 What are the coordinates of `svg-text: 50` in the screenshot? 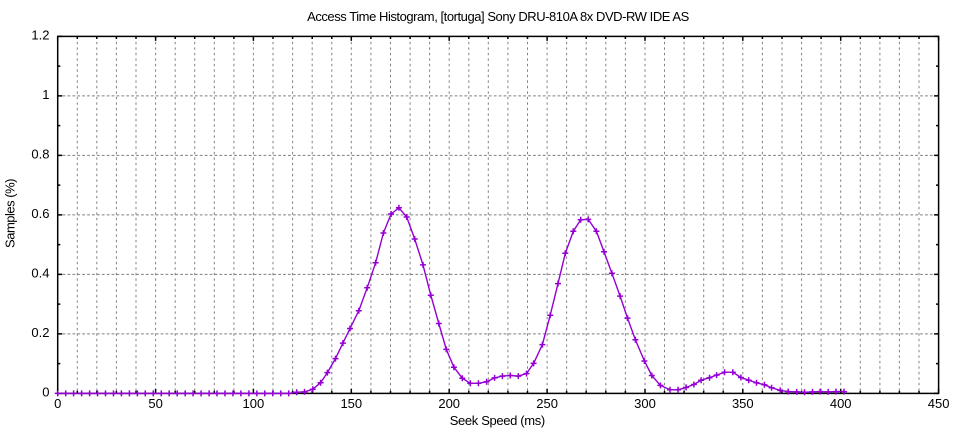 It's located at (155, 403).